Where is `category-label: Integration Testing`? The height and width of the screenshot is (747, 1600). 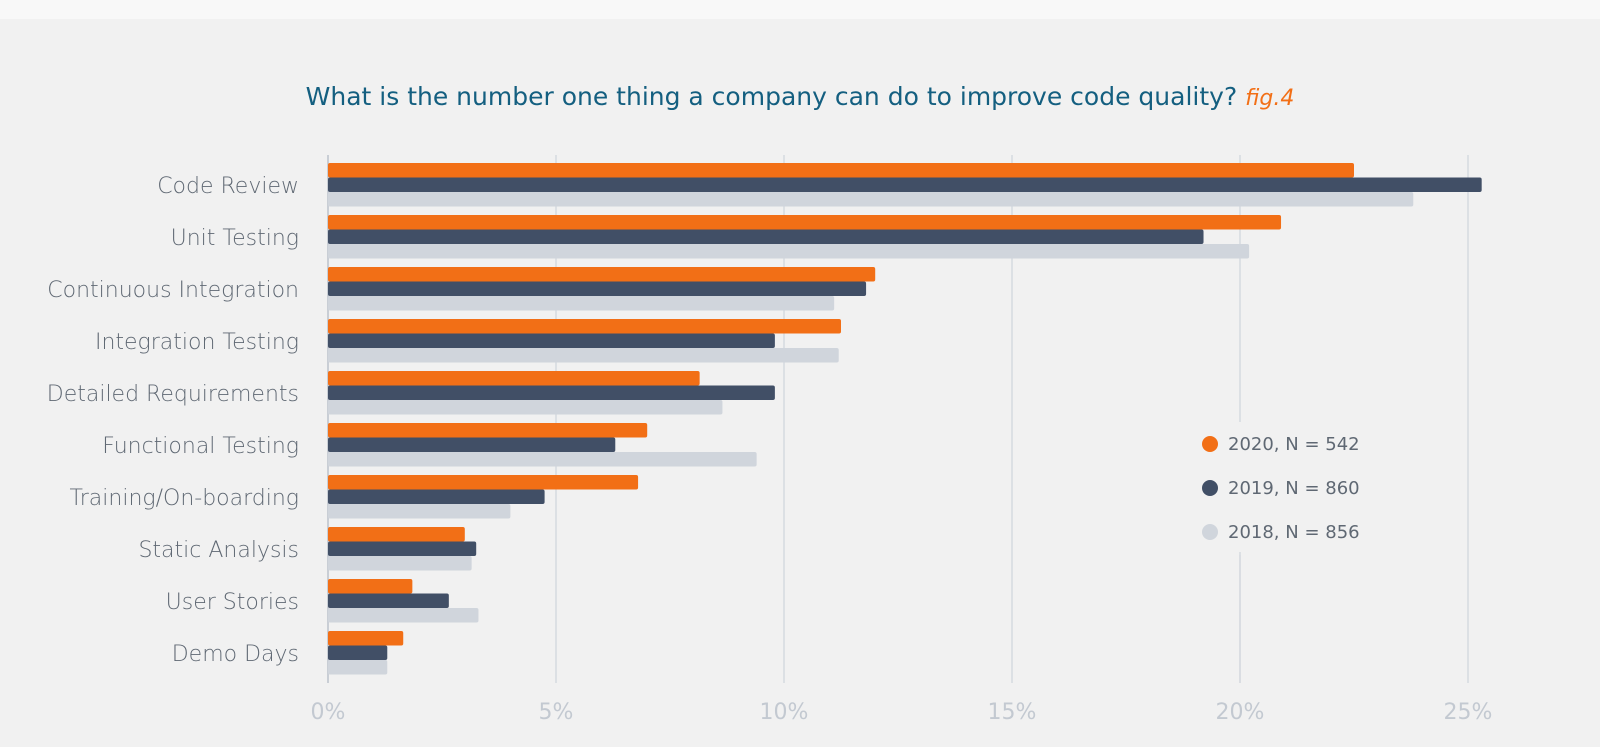 category-label: Integration Testing is located at coordinates (197, 342).